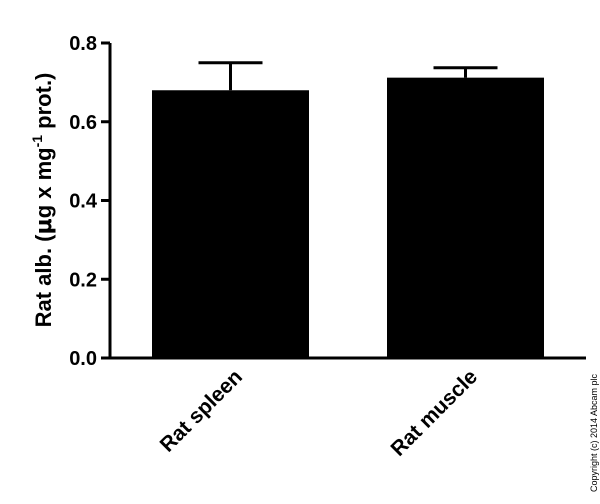 This screenshot has width=600, height=504. I want to click on error-bars-group, so click(348, 76).